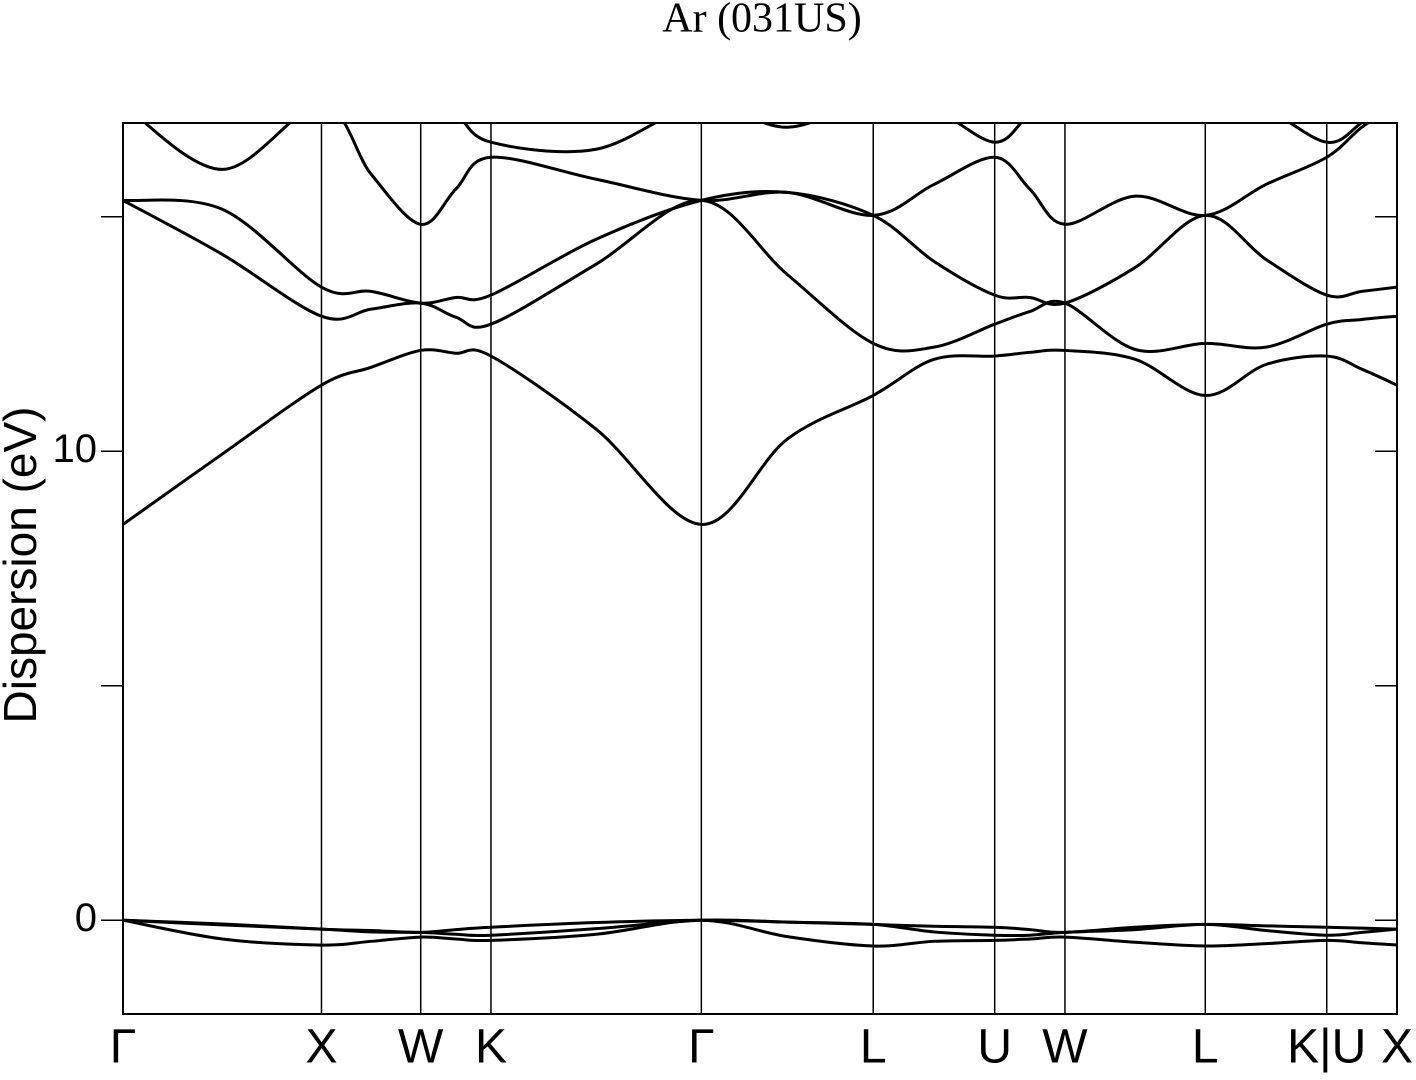  I want to click on y-axis-label: Dispersion (eV), so click(23, 565).